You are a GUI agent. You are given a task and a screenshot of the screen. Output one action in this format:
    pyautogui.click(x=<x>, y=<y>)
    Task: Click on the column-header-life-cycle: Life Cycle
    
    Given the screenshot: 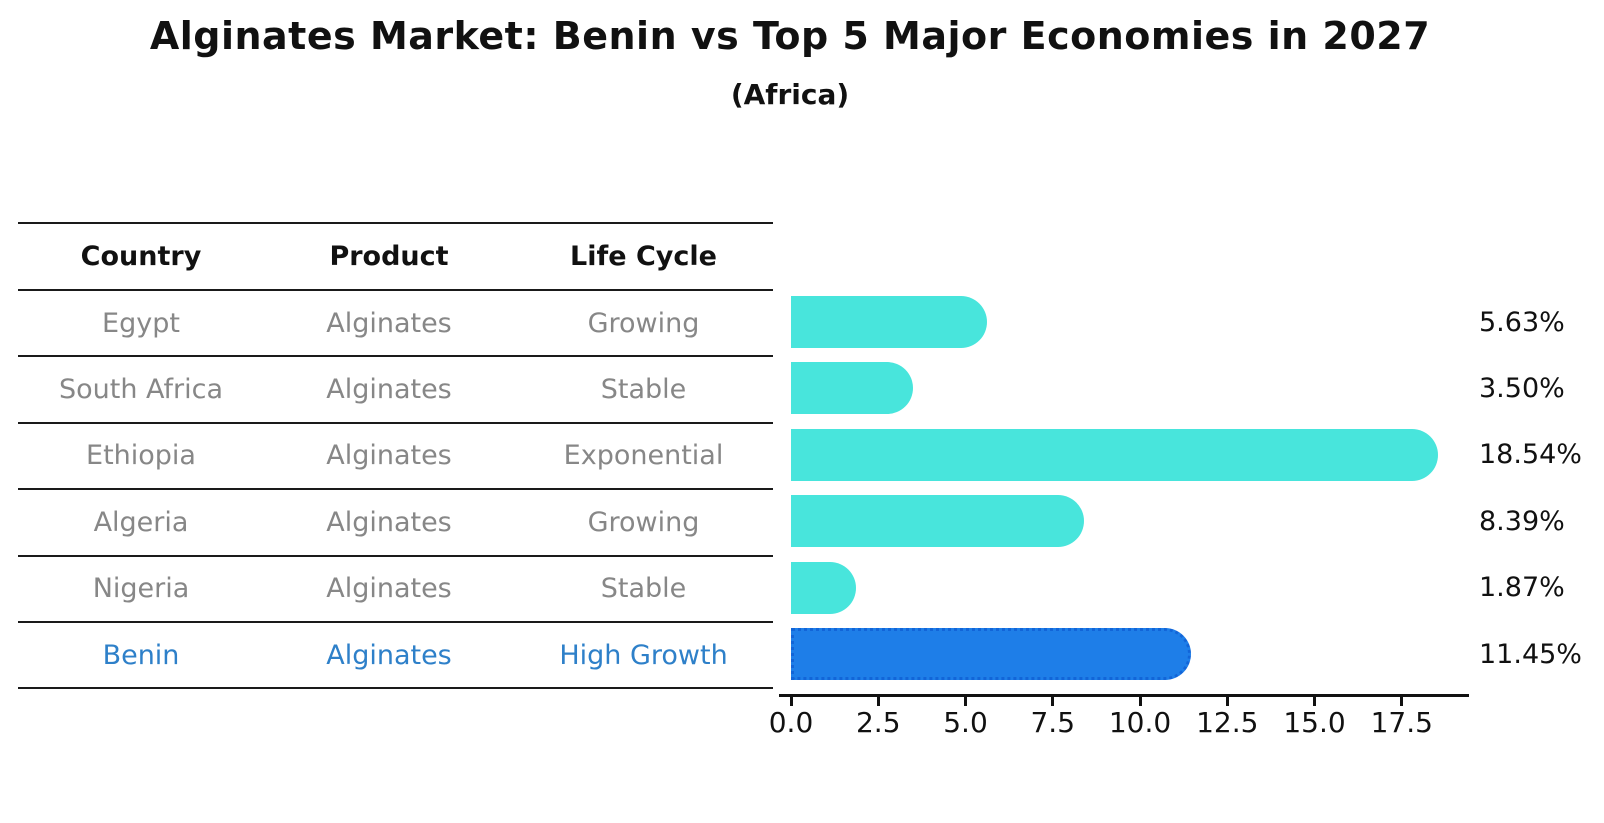 What is the action you would take?
    pyautogui.click(x=643, y=256)
    